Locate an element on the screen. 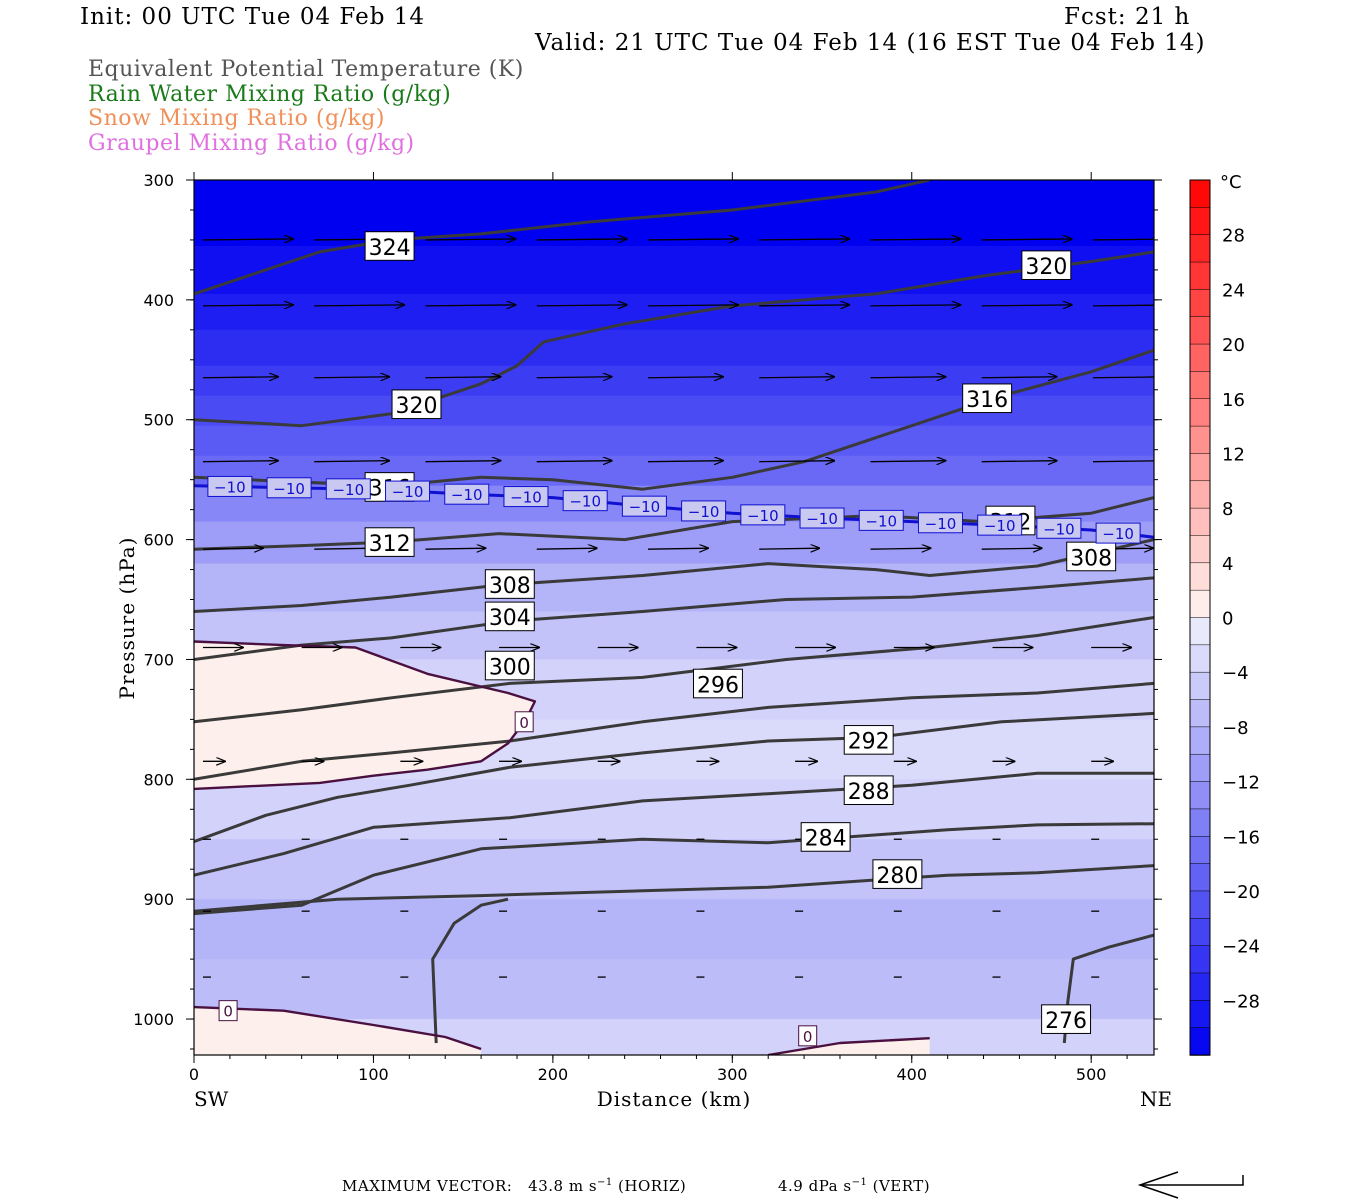 Image resolution: width=1350 pixels, height=1200 pixels. theta-e-label: 284 is located at coordinates (825, 837).